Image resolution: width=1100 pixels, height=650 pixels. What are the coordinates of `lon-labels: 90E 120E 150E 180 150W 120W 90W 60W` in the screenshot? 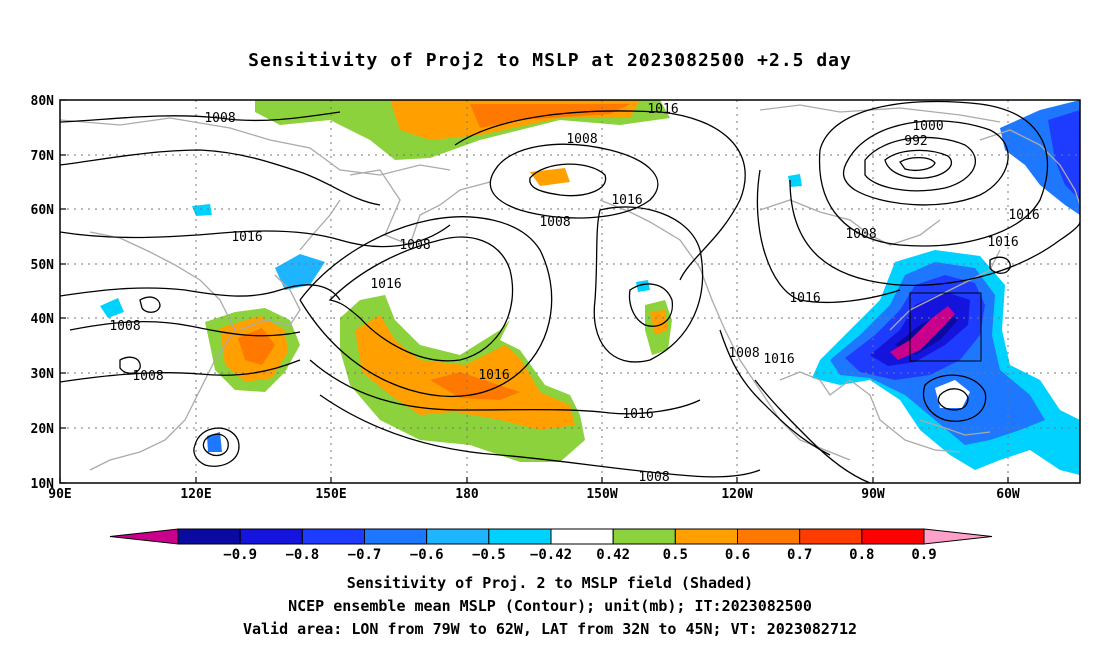 It's located at (534, 494).